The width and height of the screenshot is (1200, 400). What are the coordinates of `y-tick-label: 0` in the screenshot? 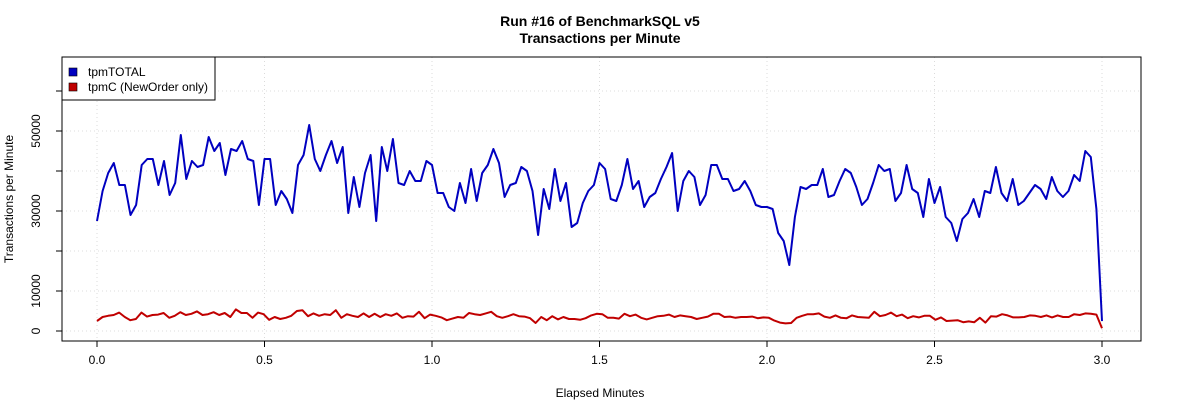 It's located at (36, 330).